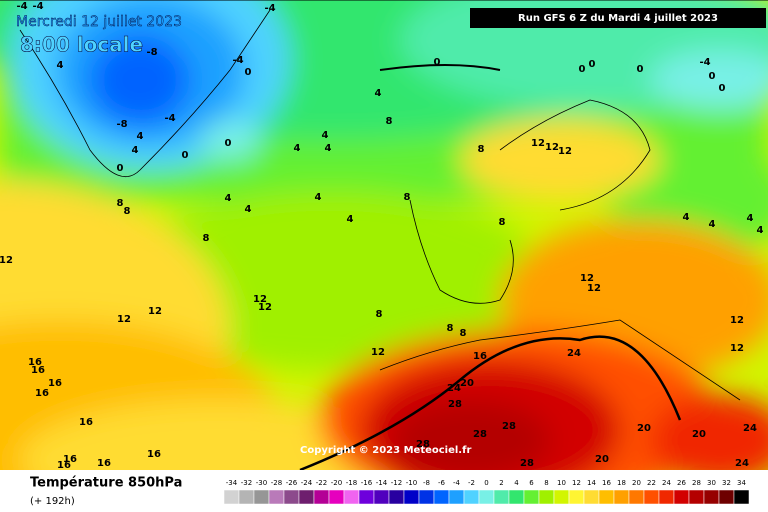  I want to click on scale-label: -18, so click(351, 483).